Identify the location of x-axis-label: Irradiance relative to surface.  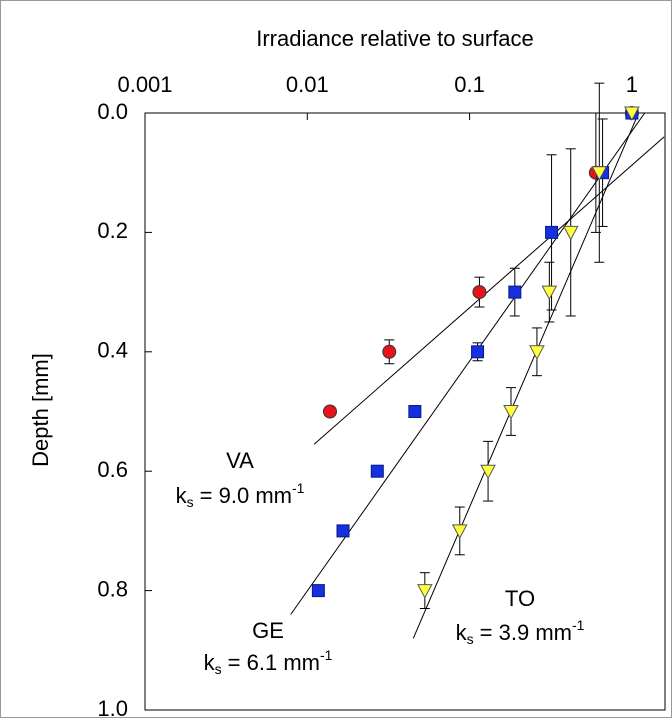
(395, 38).